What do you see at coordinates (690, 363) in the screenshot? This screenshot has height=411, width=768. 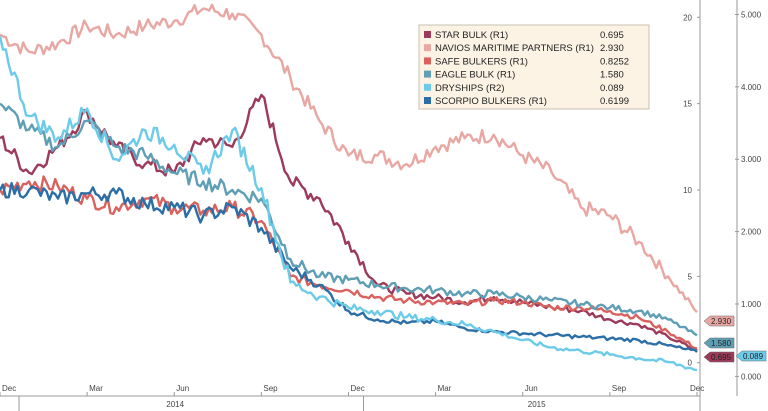 I see `r1-tick-label: 0` at bounding box center [690, 363].